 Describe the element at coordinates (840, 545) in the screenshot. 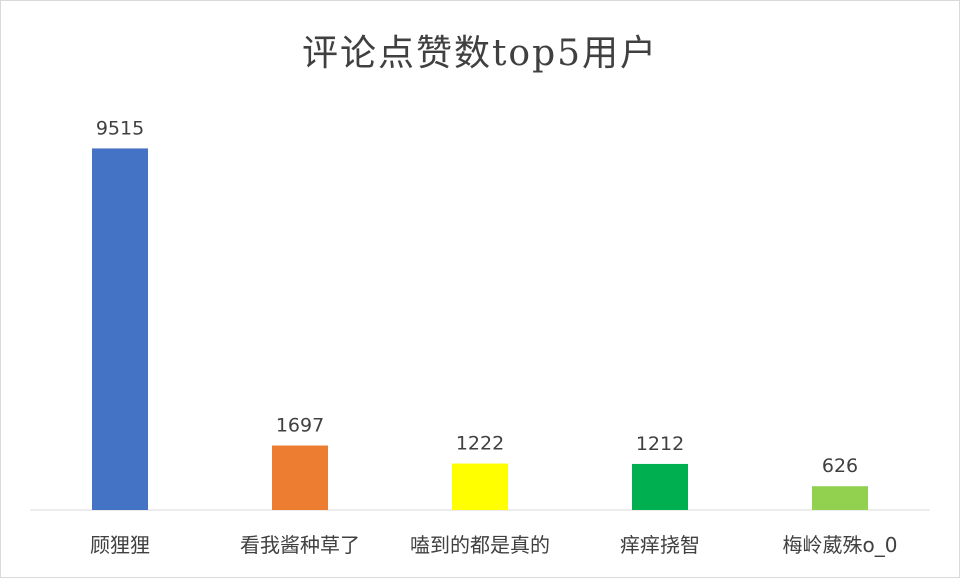

I see `category-label-4: 梅岭葳殊o_0` at that location.